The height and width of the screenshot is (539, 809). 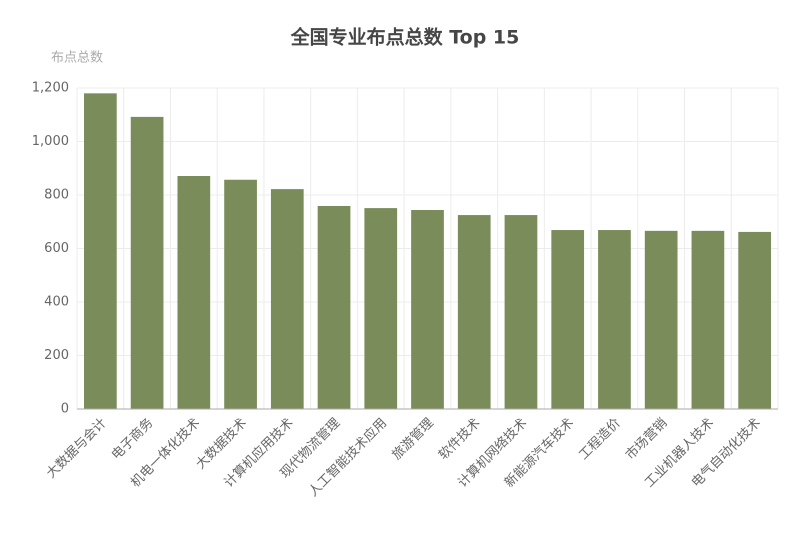 What do you see at coordinates (56, 195) in the screenshot?
I see `y-tick-label: 800` at bounding box center [56, 195].